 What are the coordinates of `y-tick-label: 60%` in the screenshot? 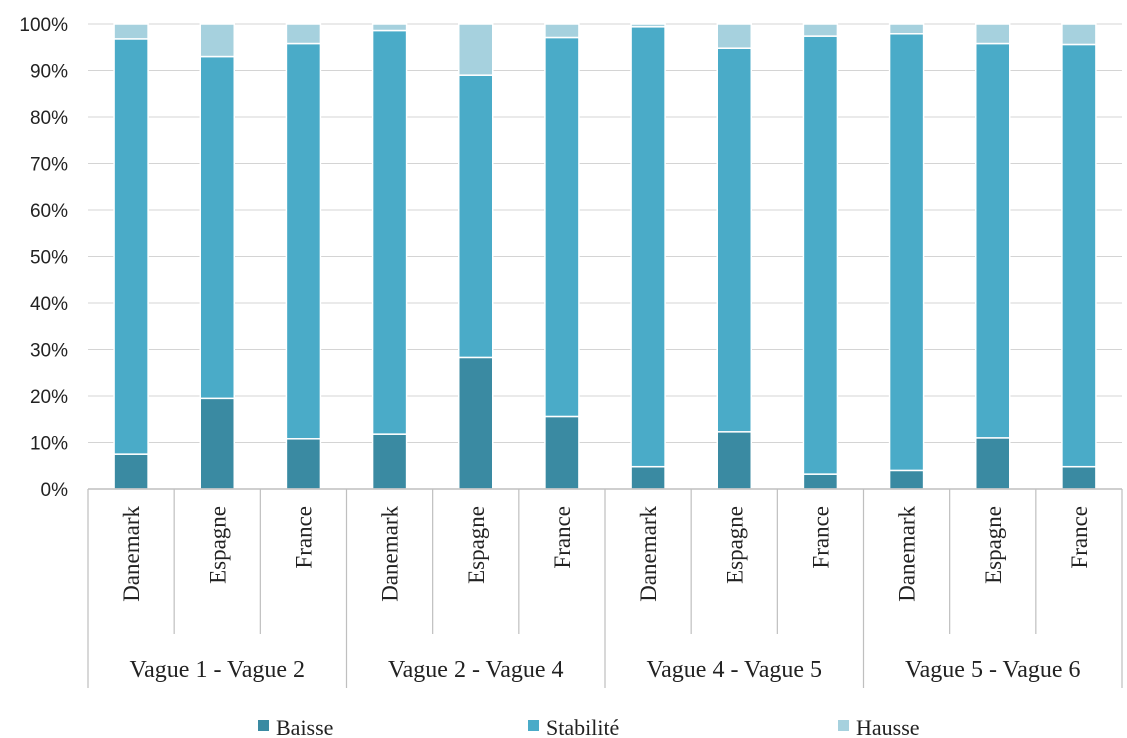 It's located at (49, 211).